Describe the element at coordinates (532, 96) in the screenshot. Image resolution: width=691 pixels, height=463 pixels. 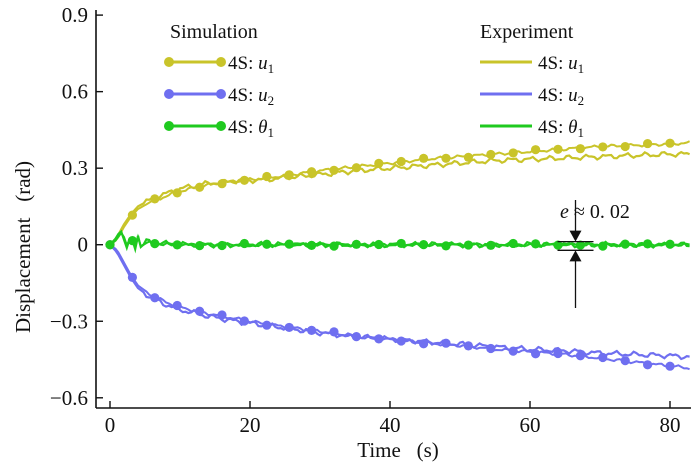
I see `legend-experiment-entries: 4S: u1 4S: u2 4S: θ1` at that location.